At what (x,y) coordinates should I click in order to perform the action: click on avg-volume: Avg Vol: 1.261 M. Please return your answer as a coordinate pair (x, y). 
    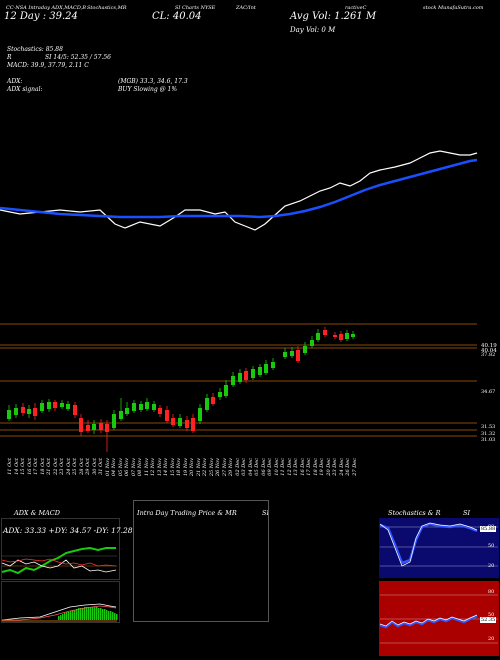
    Looking at the image, I should click on (333, 16).